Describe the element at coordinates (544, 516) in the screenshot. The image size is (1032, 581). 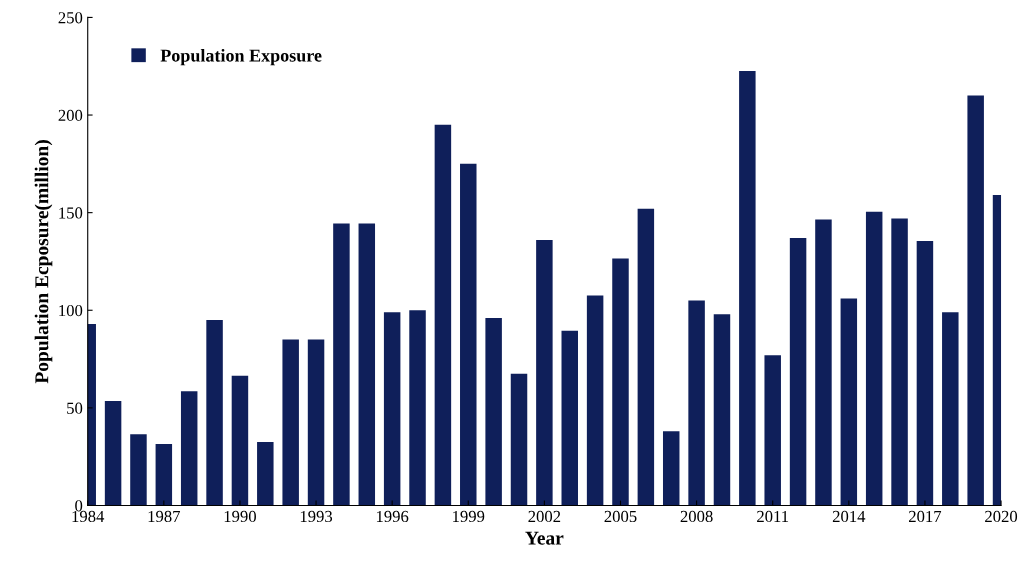
I see `x-tick-label: 2002` at that location.